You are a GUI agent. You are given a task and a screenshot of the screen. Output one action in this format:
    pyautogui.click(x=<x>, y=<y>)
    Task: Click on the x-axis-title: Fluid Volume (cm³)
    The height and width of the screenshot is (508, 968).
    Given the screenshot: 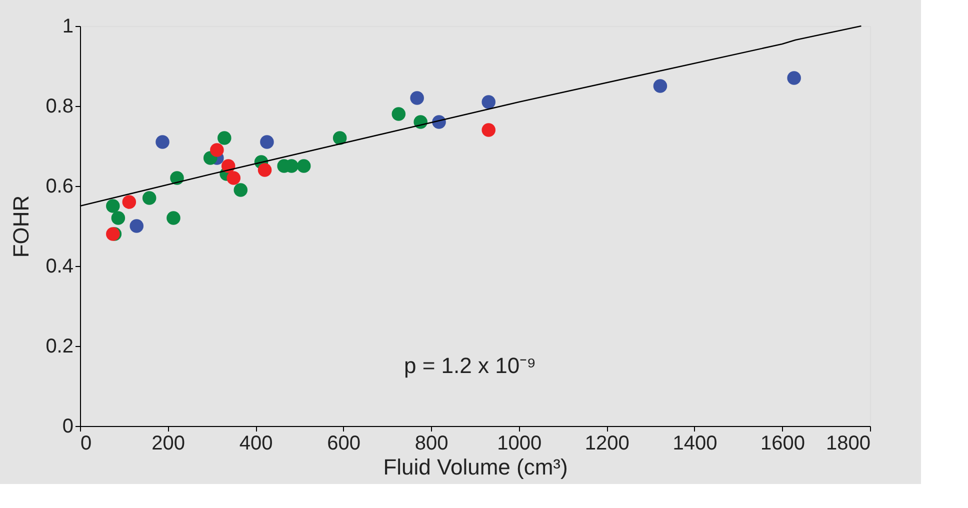 What is the action you would take?
    pyautogui.click(x=475, y=467)
    